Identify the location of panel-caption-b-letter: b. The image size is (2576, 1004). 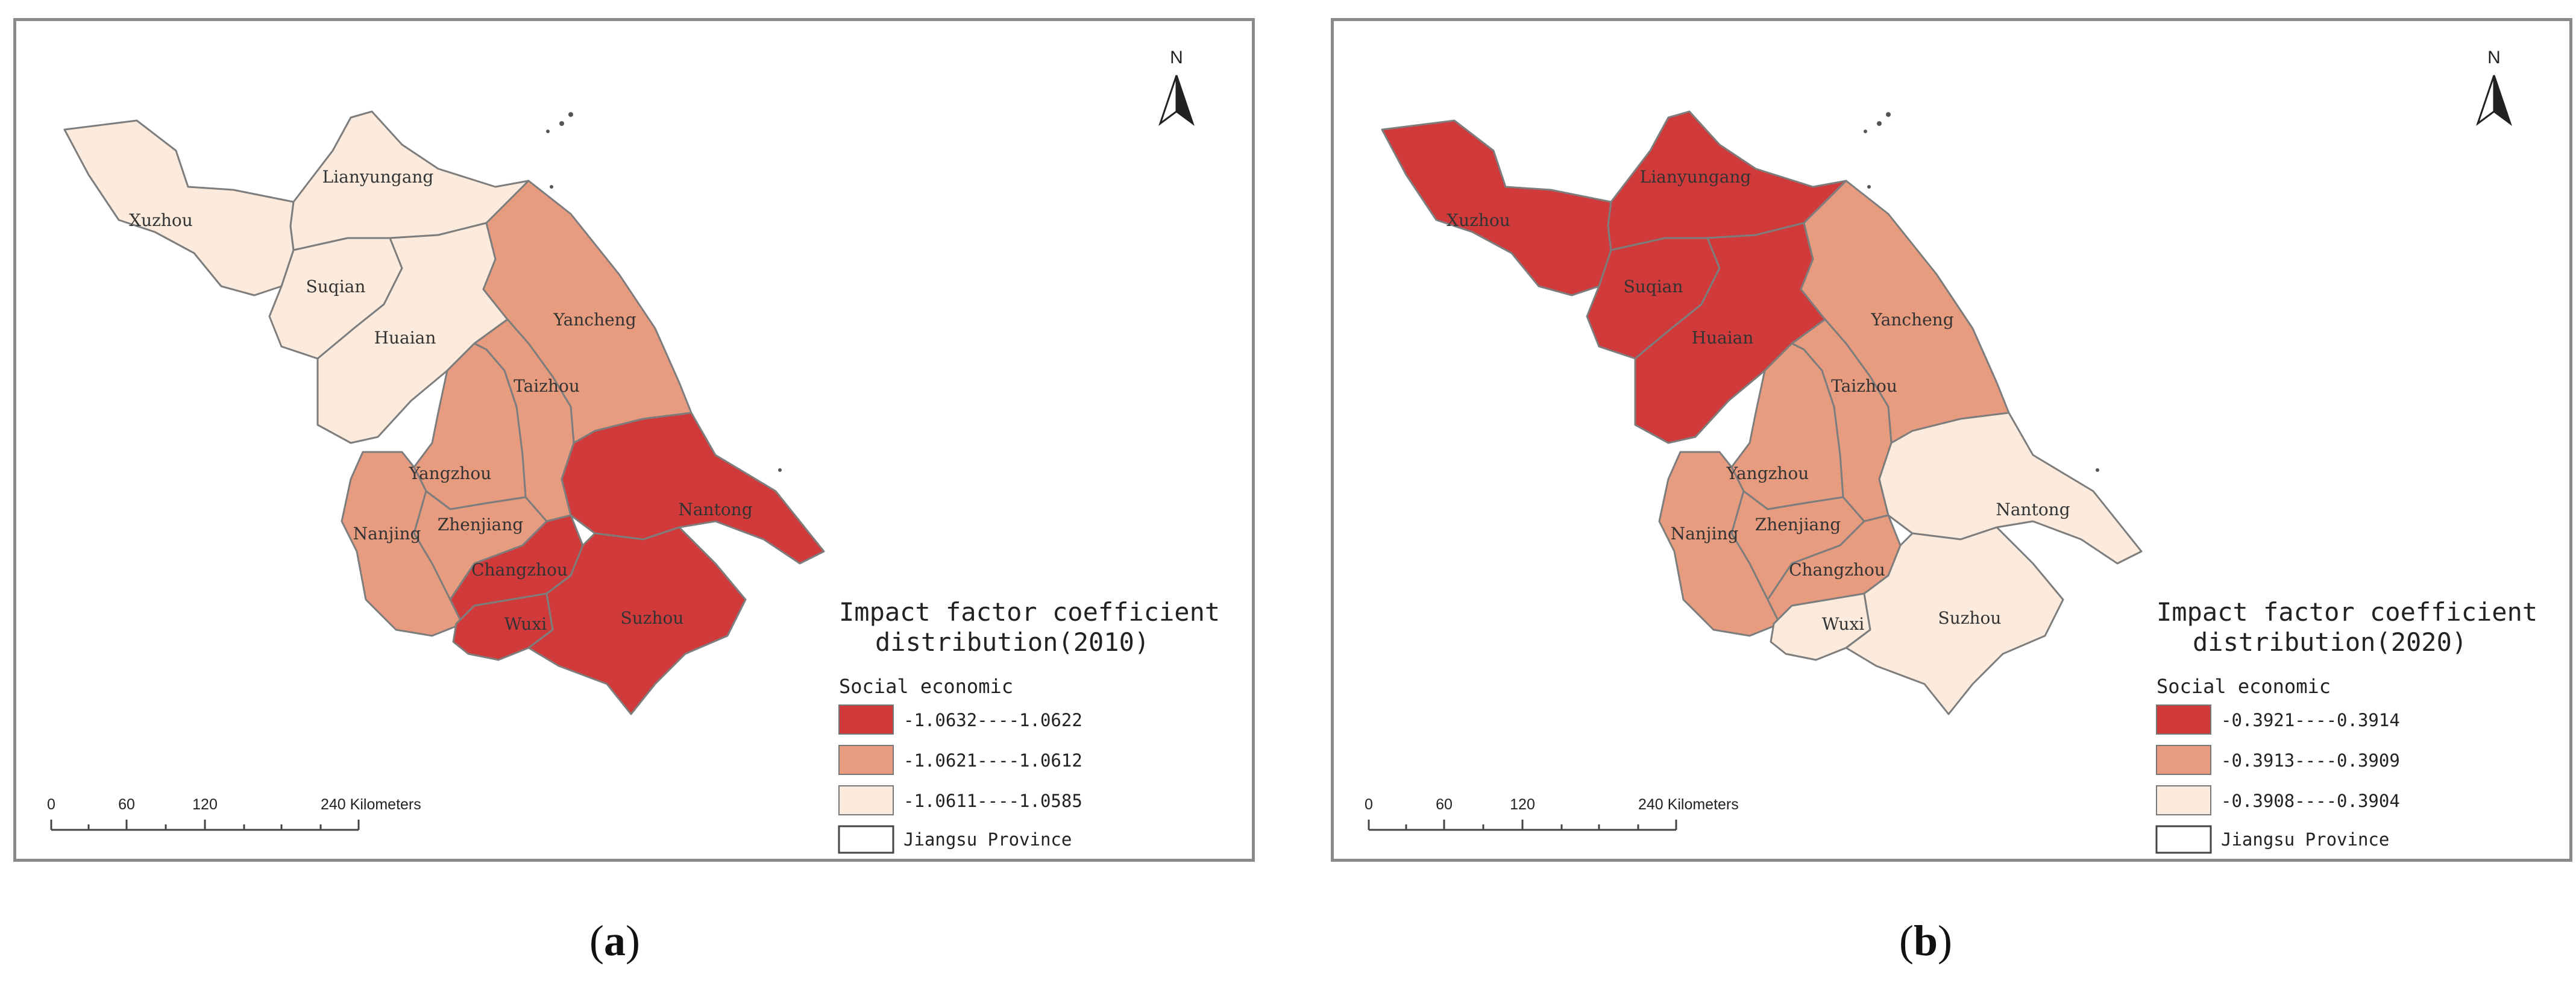
(1925, 941).